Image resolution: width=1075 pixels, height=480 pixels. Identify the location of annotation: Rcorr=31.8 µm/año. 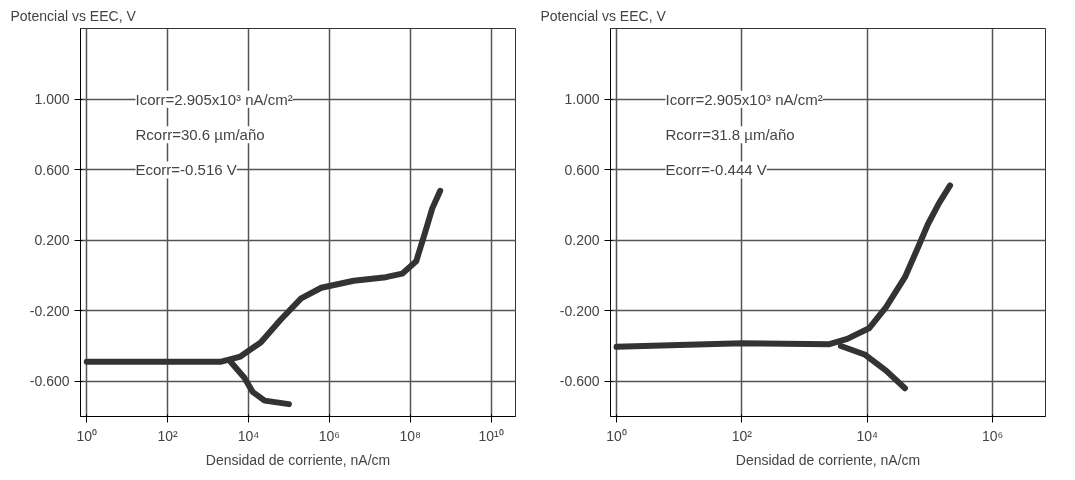
(730, 135).